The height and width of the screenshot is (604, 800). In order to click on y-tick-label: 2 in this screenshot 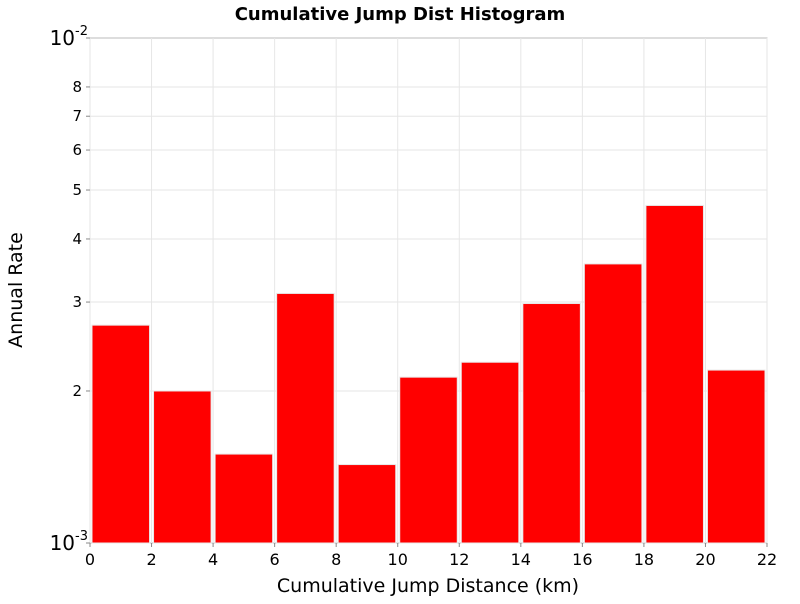, I will do `click(77, 391)`.